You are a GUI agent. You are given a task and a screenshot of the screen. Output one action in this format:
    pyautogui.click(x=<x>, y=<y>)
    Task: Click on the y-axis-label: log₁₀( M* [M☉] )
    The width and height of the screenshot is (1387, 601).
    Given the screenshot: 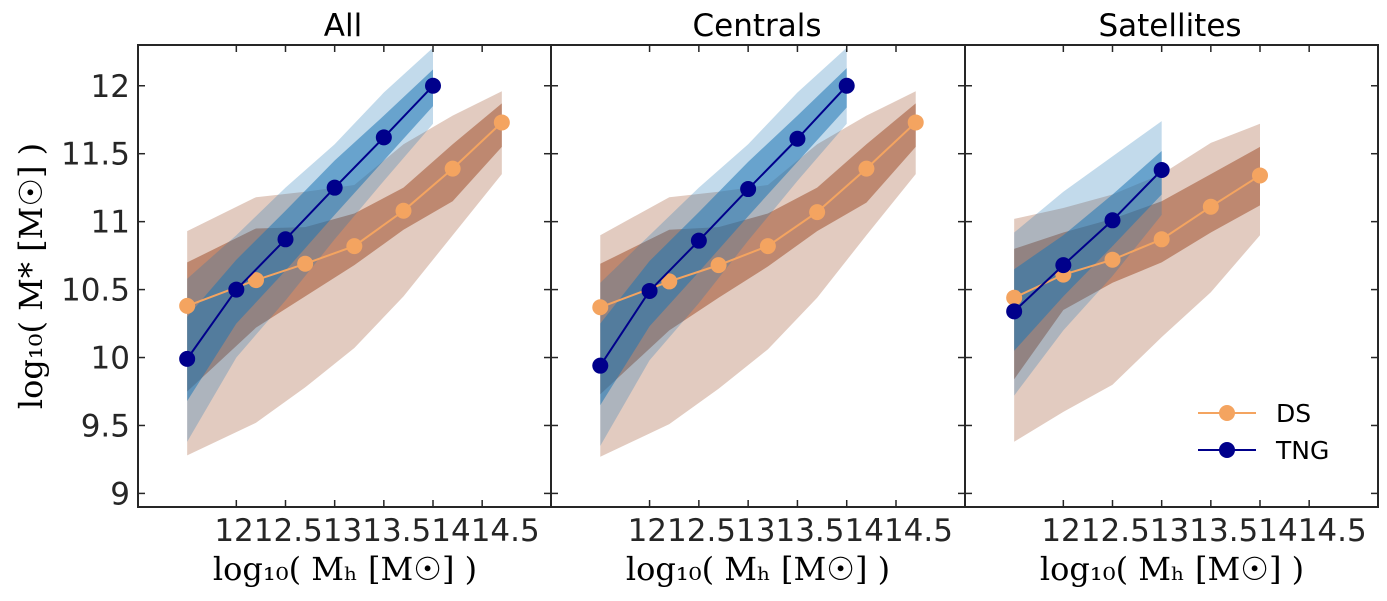 What is the action you would take?
    pyautogui.click(x=31, y=276)
    